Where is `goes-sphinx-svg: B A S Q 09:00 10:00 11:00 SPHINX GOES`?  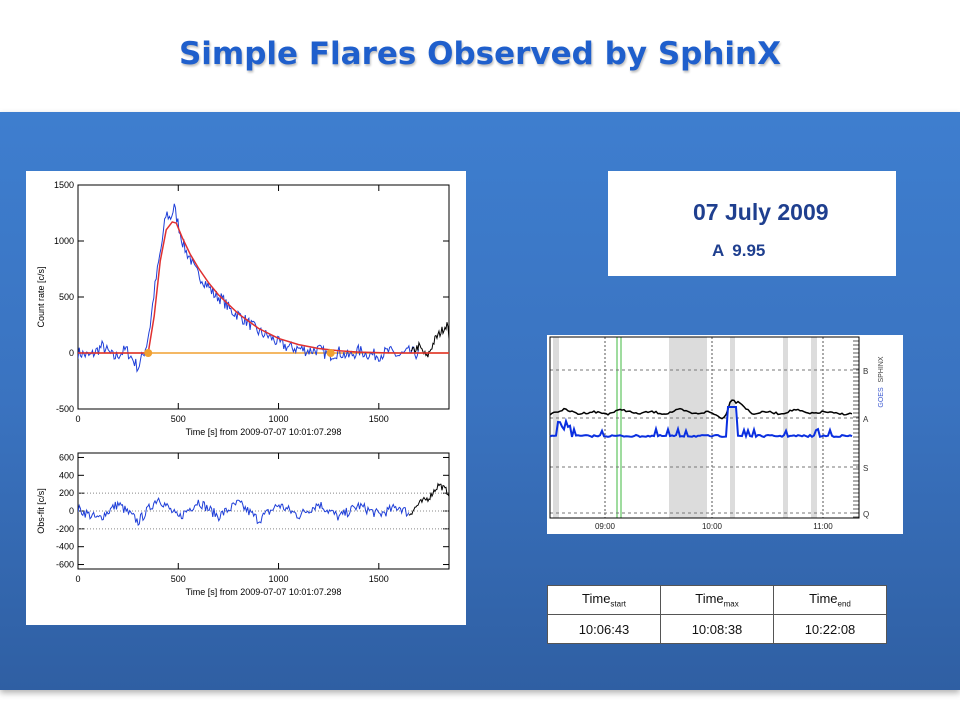 goes-sphinx-svg: B A S Q 09:00 10:00 11:00 SPHINX GOES is located at coordinates (725, 434).